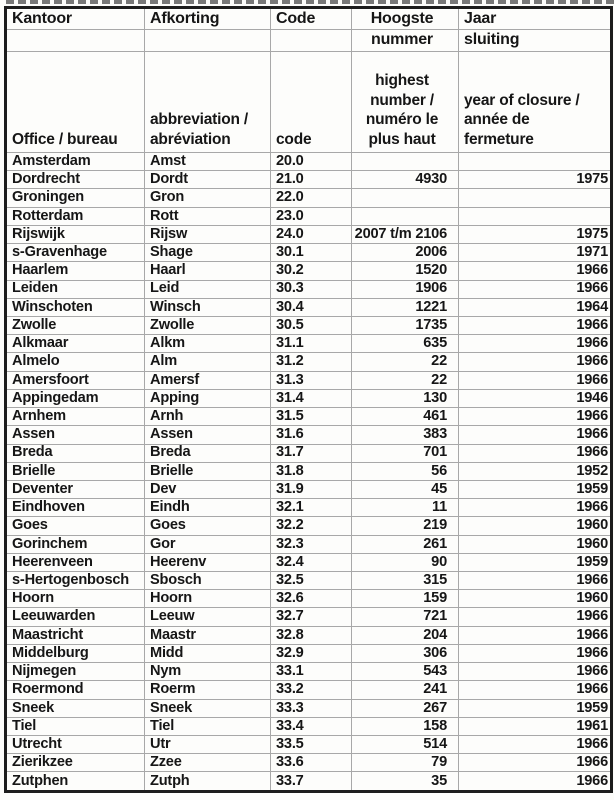 Image resolution: width=614 pixels, height=800 pixels. What do you see at coordinates (207, 289) in the screenshot?
I see `cell-abbreviation: Leid` at bounding box center [207, 289].